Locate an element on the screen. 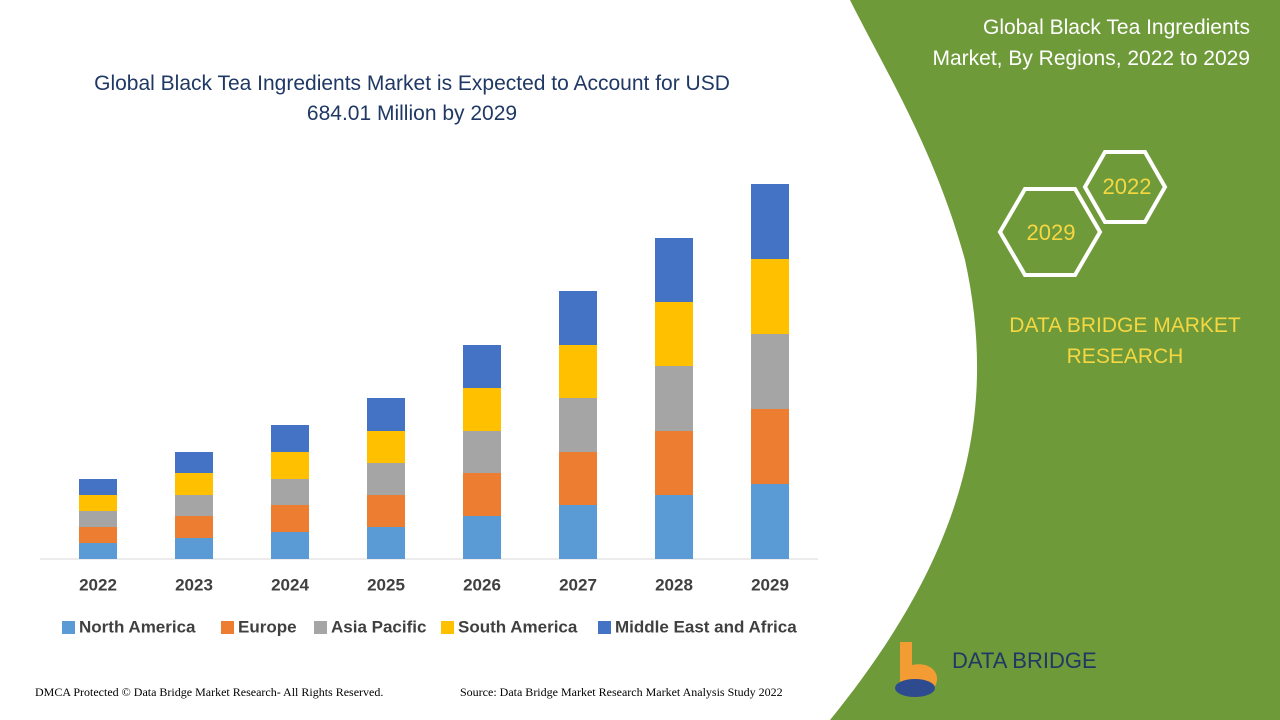  x-tick-label: 2026 is located at coordinates (482, 584).